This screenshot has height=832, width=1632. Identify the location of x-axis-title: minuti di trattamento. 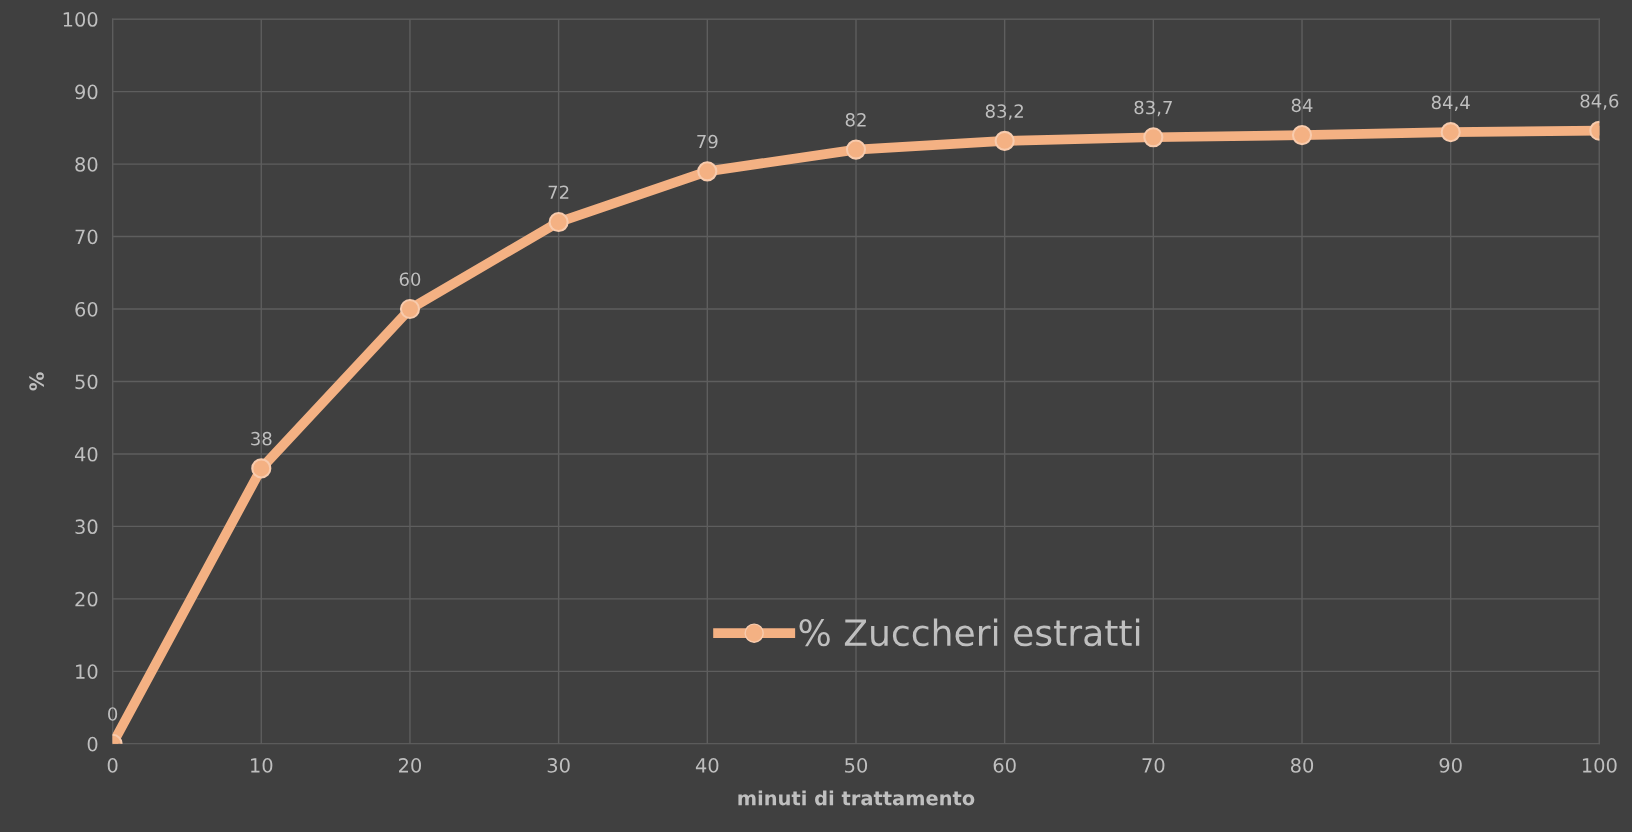
(856, 798).